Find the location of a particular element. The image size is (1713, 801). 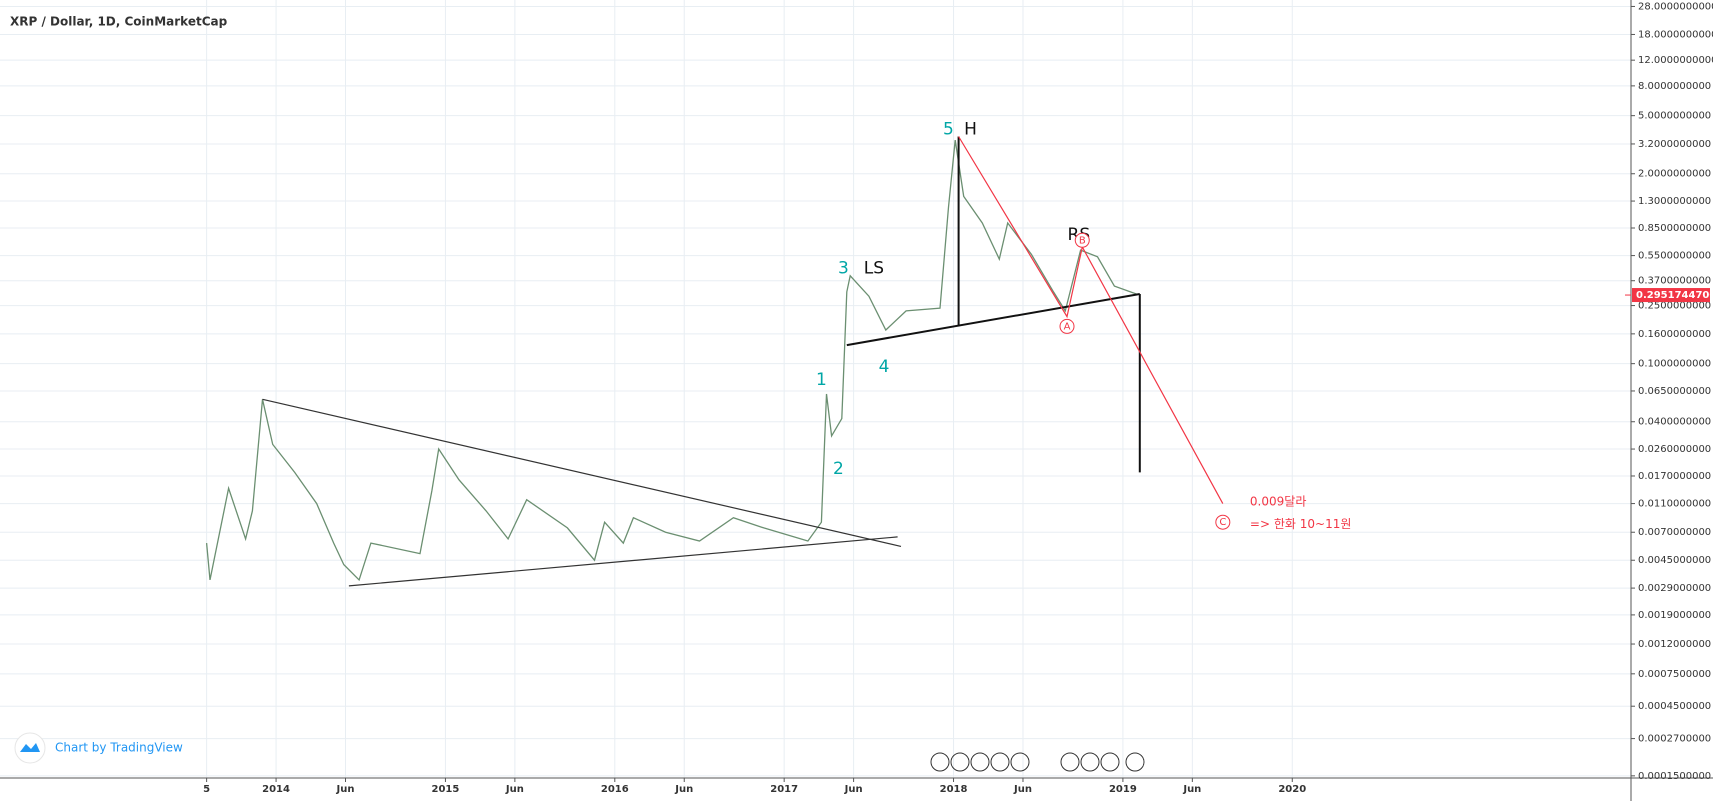

events-row is located at coordinates (1037, 762).